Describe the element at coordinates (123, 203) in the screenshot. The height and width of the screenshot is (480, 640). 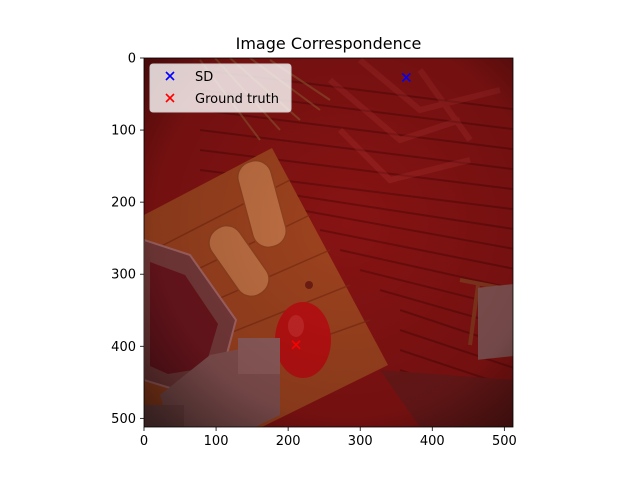
I see `y-tick-label: 200` at that location.